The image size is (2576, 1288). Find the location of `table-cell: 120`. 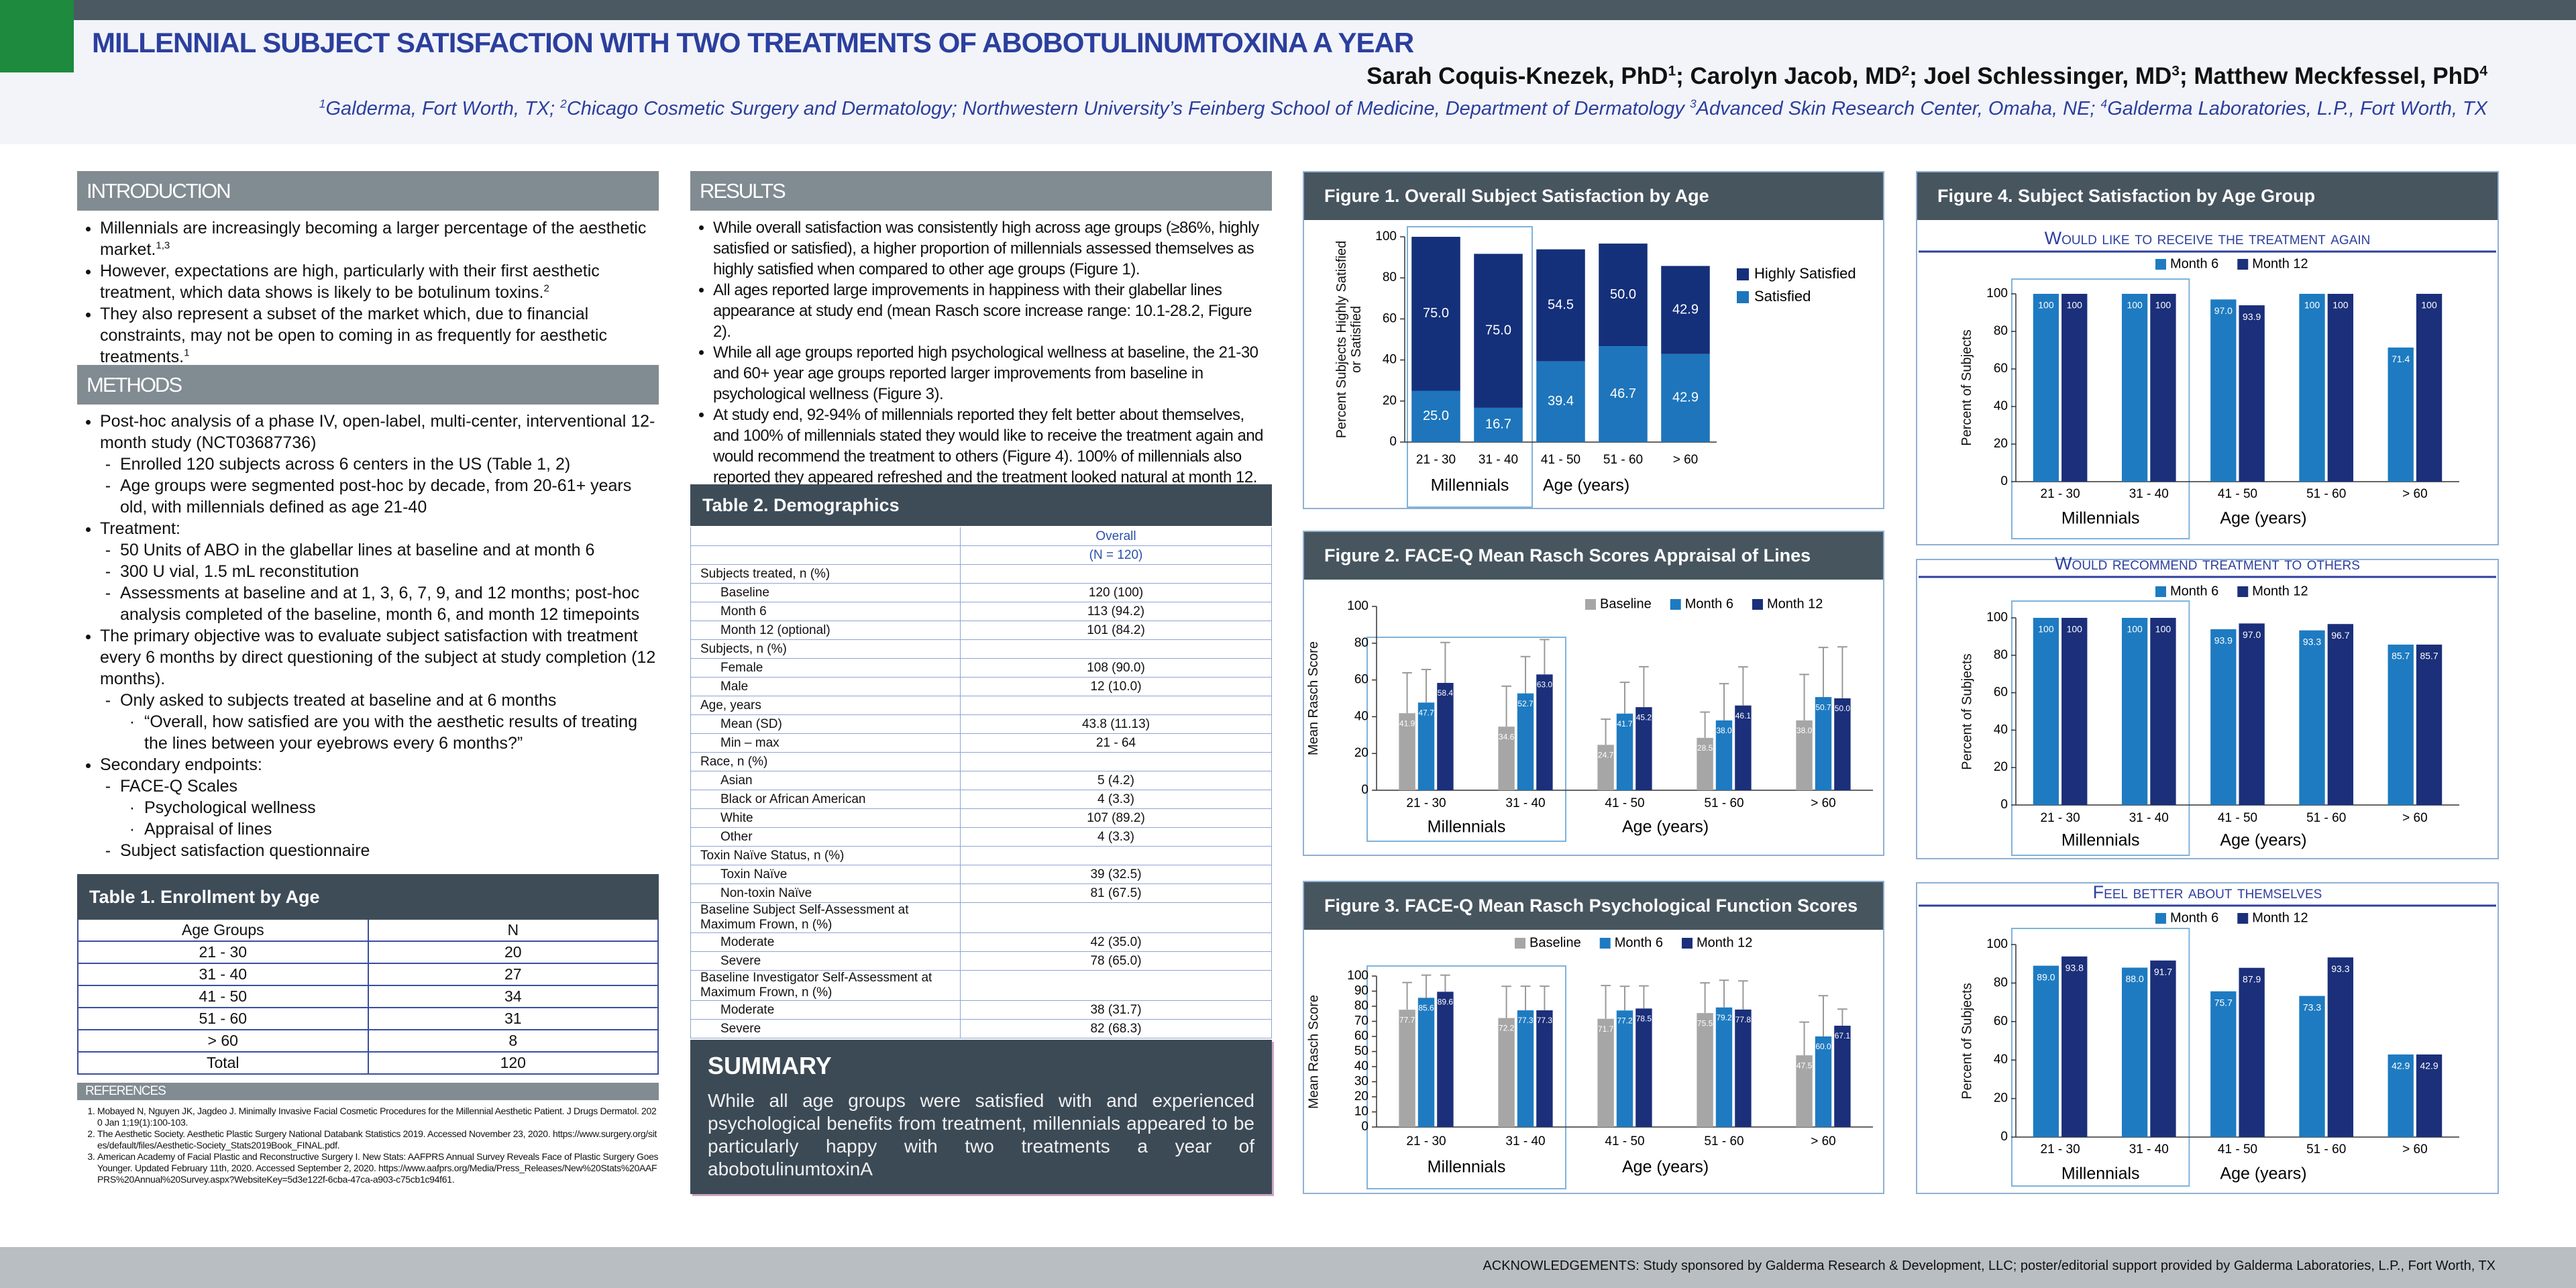

table-cell: 120 is located at coordinates (513, 1063).